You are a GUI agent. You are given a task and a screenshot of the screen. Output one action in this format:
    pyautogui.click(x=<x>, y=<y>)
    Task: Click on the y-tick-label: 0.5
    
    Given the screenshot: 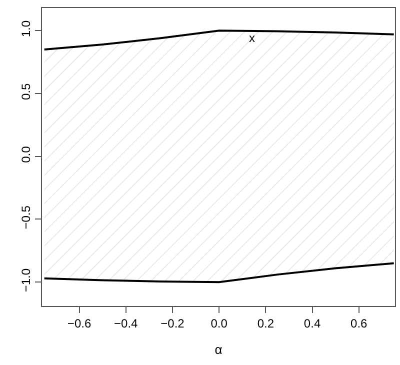 What is the action you would take?
    pyautogui.click(x=26, y=91)
    